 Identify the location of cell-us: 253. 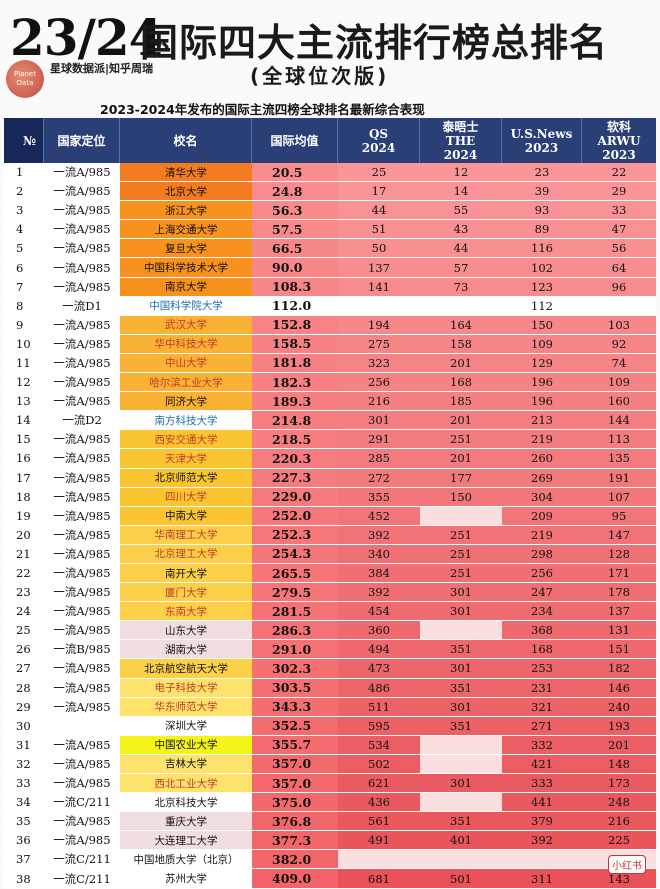
(542, 668).